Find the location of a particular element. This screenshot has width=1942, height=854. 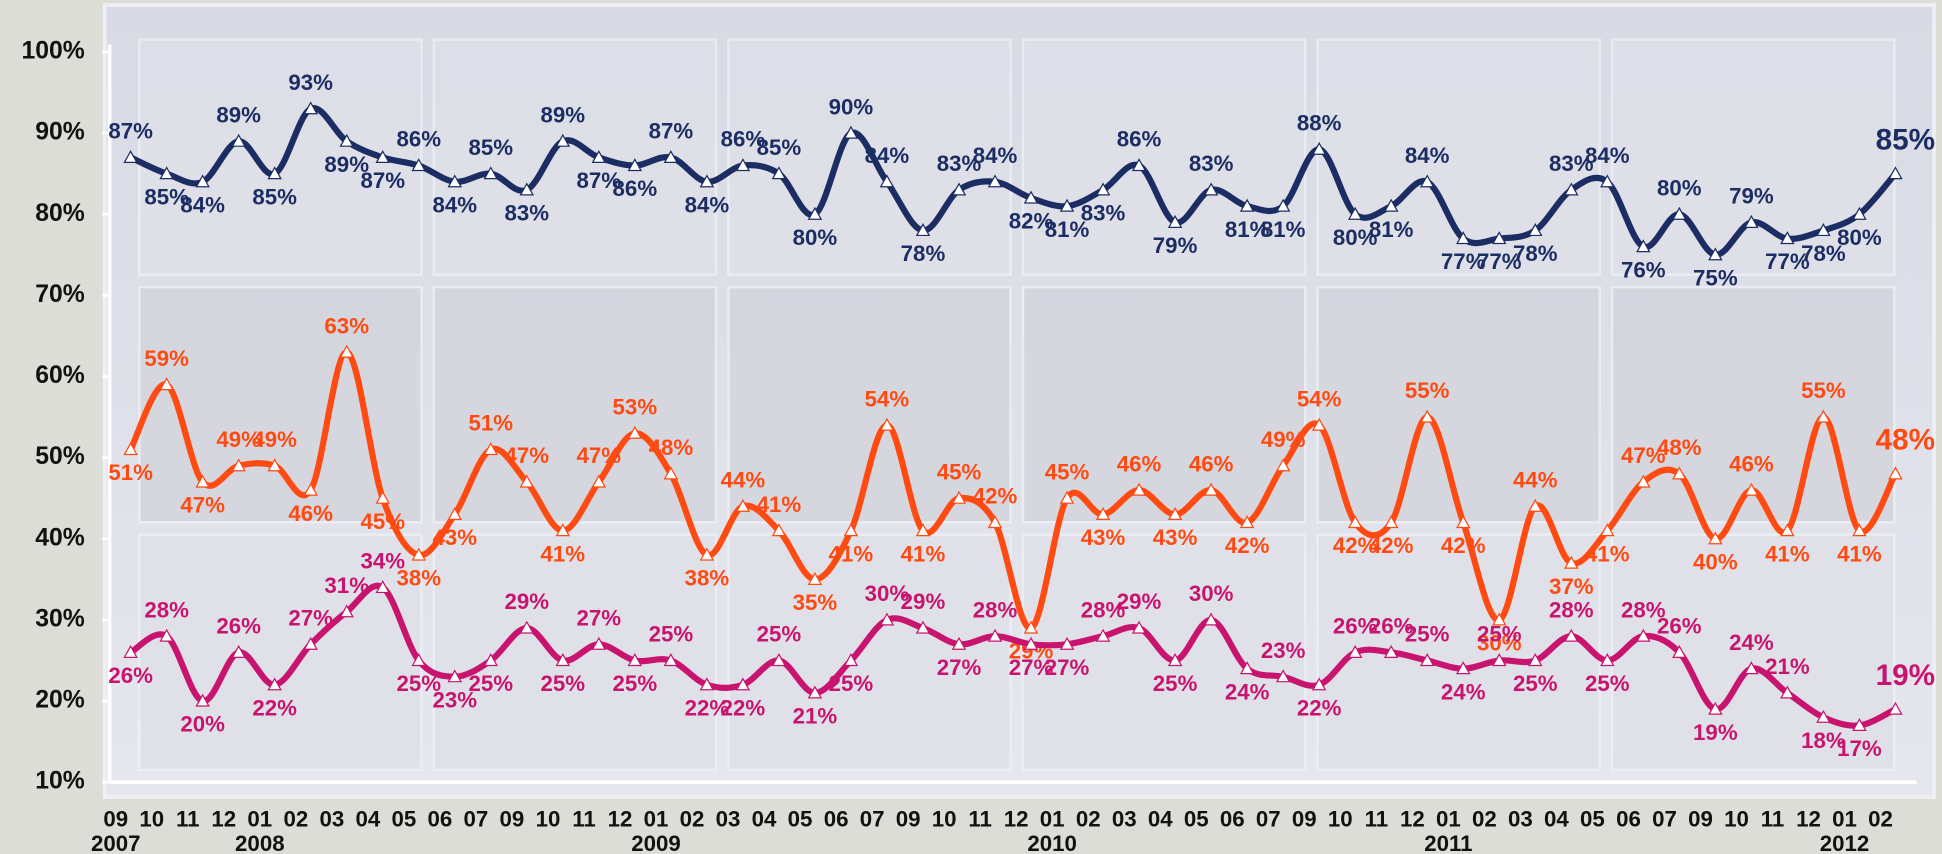

data-label: 87% is located at coordinates (130, 131).